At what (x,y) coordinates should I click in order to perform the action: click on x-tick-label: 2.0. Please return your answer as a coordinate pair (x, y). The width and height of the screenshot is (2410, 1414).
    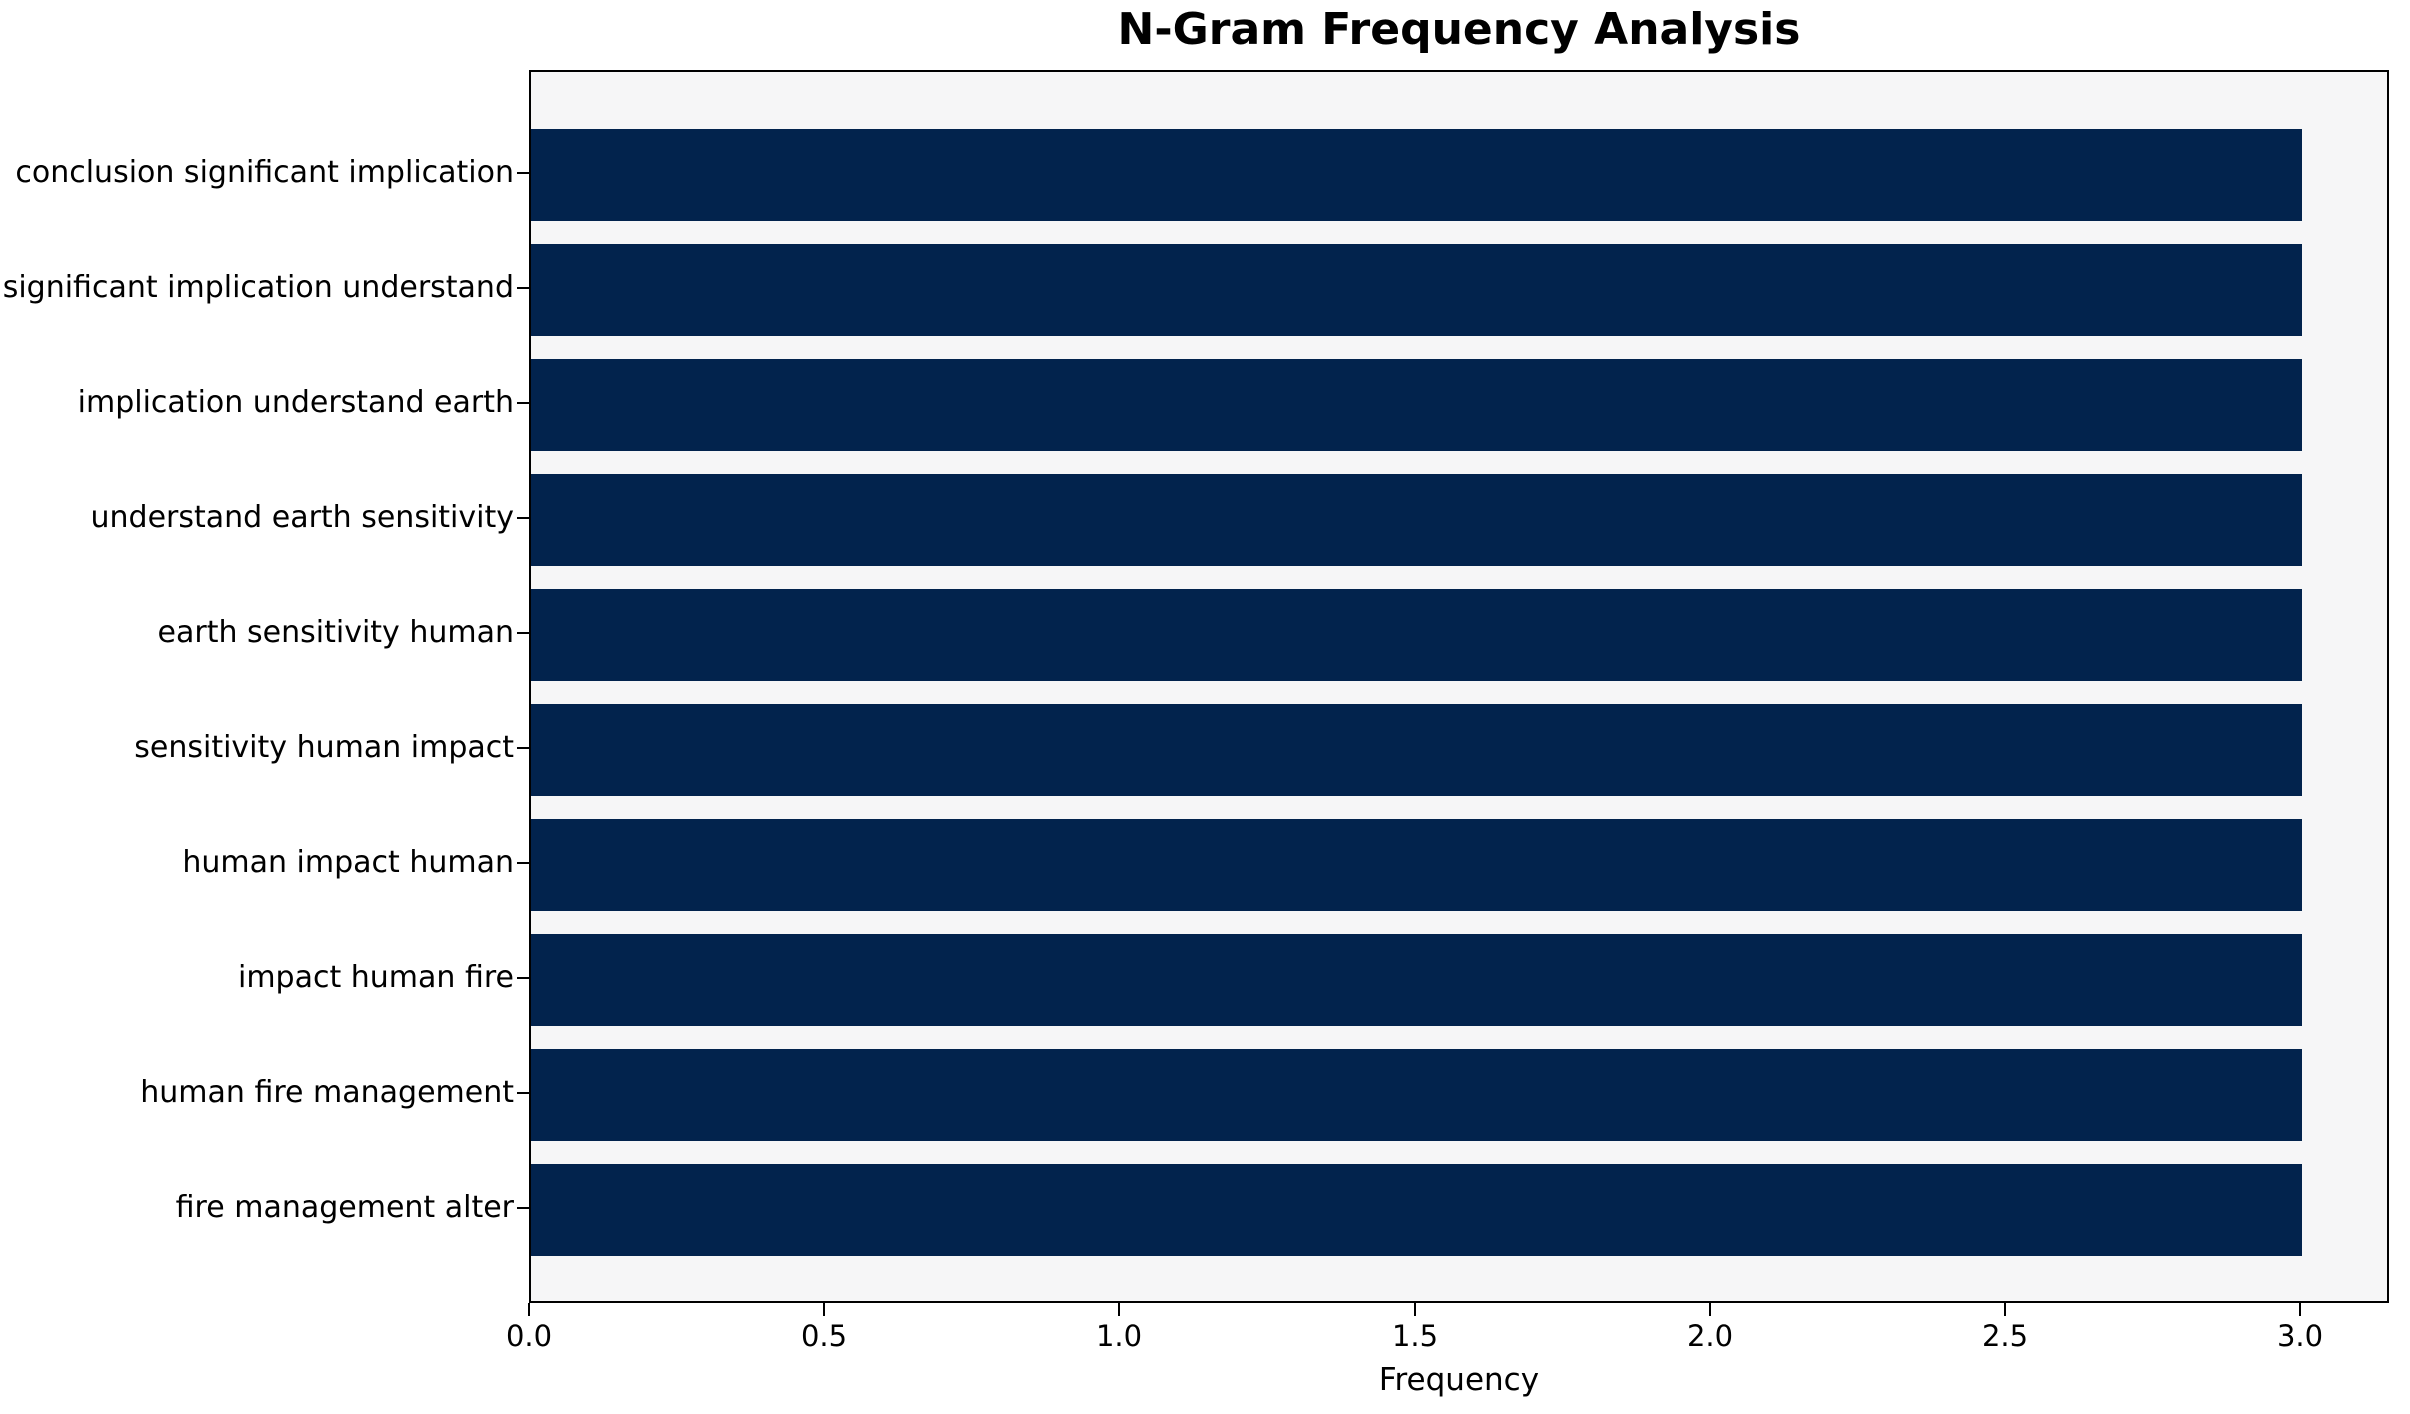
    Looking at the image, I should click on (1710, 1336).